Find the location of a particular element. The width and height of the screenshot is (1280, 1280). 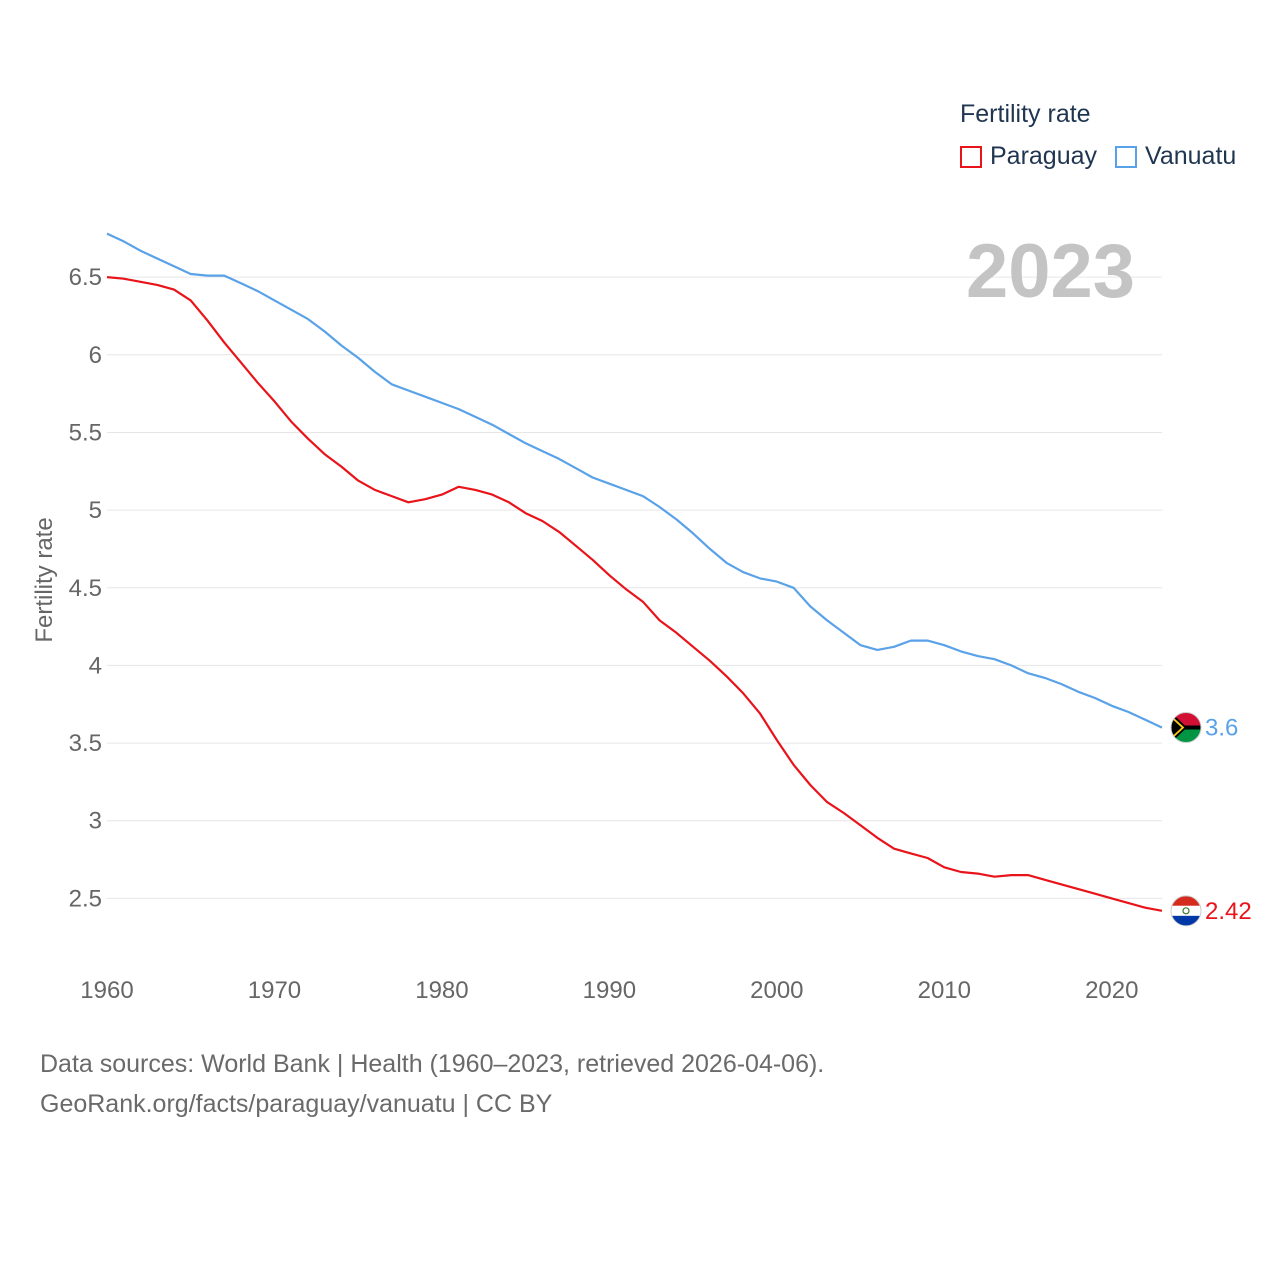

legend-swatch-paraguay is located at coordinates (971, 156).